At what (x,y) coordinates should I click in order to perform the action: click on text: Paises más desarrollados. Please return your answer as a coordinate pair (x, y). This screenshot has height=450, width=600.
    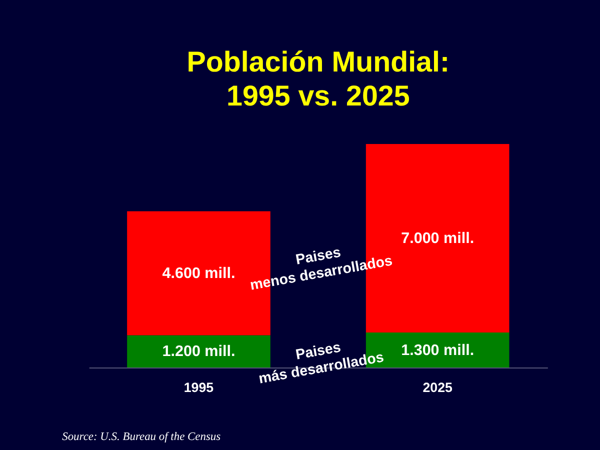
    Looking at the image, I should click on (322, 364).